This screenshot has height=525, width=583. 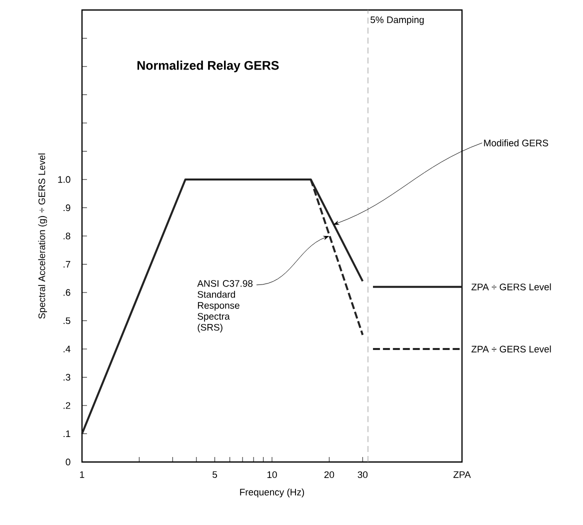 I want to click on x-tick-label: 30, so click(x=363, y=474).